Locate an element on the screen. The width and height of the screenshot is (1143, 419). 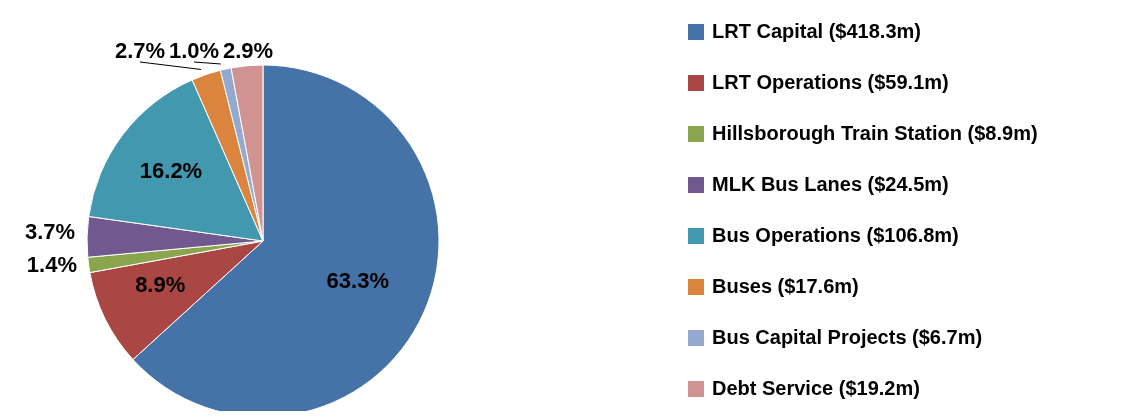
legend-label: Bus Operations ($106.8m) is located at coordinates (835, 235).